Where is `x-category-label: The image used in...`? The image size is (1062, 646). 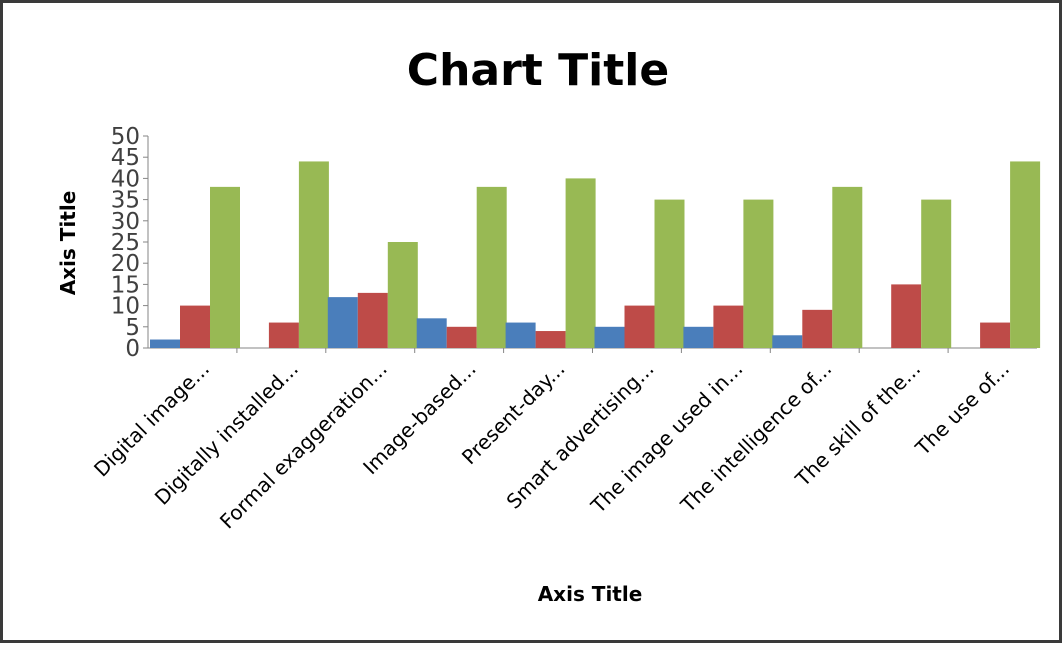
x-category-label: The image used in... is located at coordinates (666, 438).